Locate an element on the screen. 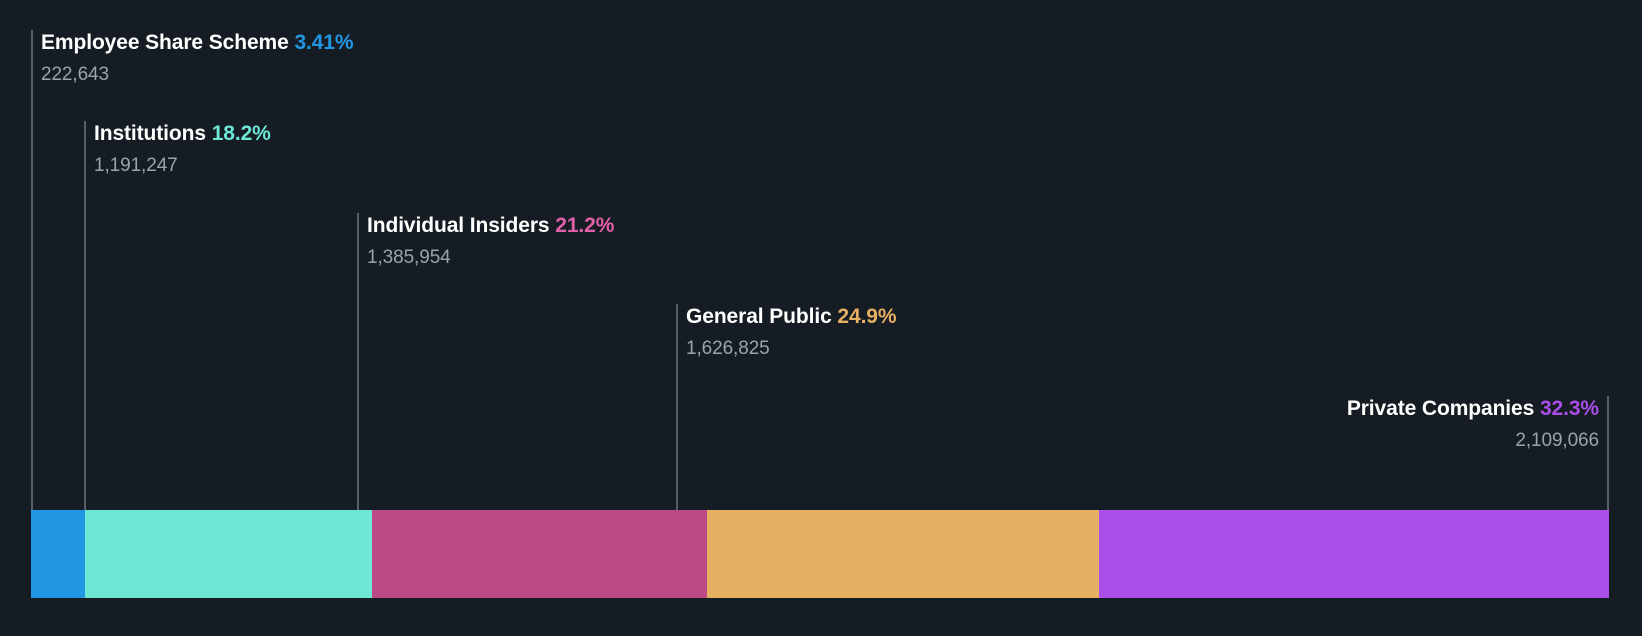 This screenshot has height=636, width=1642. callout-shares-institutions: 1,191,247 is located at coordinates (136, 165).